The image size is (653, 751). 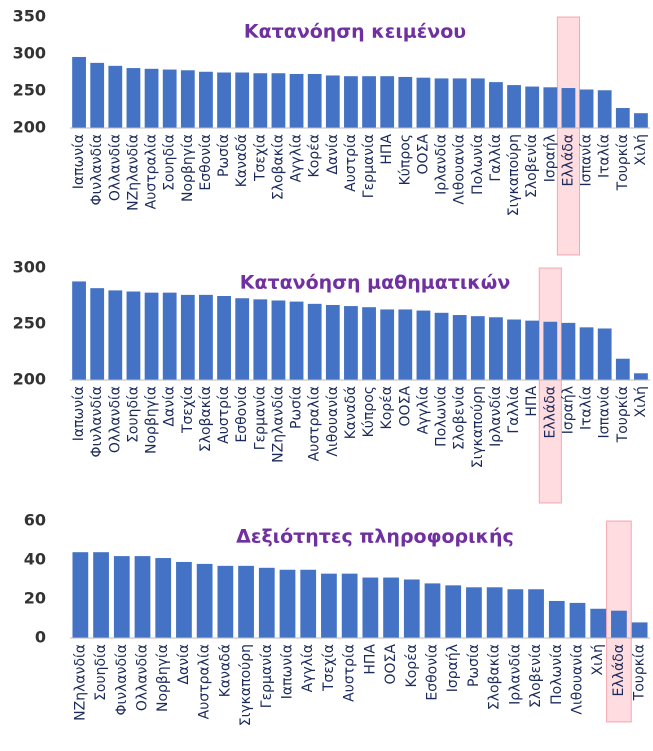 I want to click on x-tick-label: Αγγλία, so click(x=297, y=158).